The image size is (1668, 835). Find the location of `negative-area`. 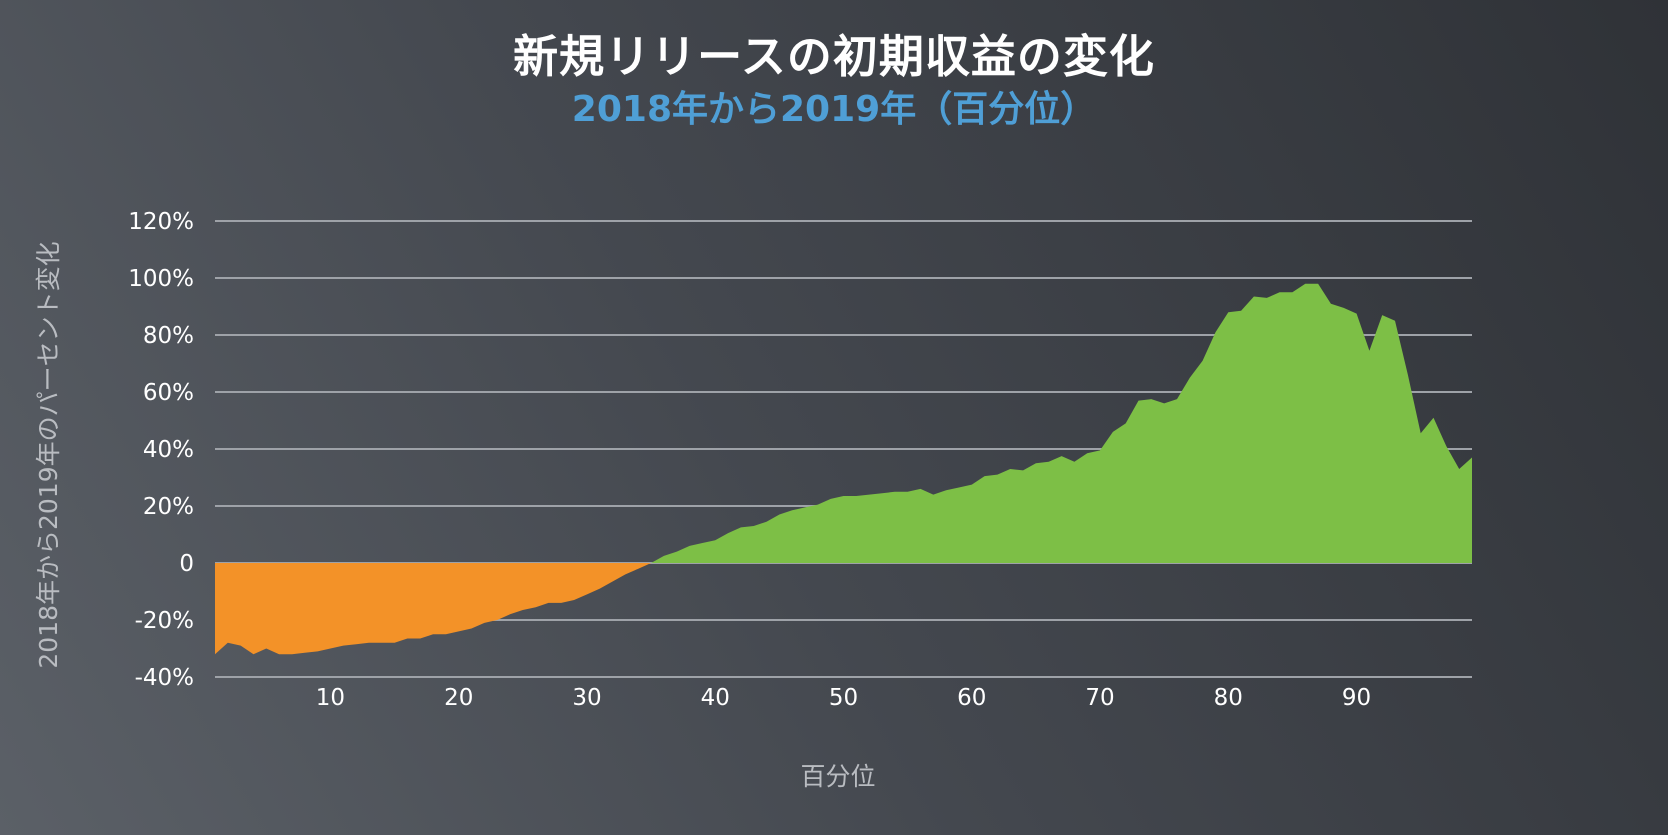

negative-area is located at coordinates (433, 609).